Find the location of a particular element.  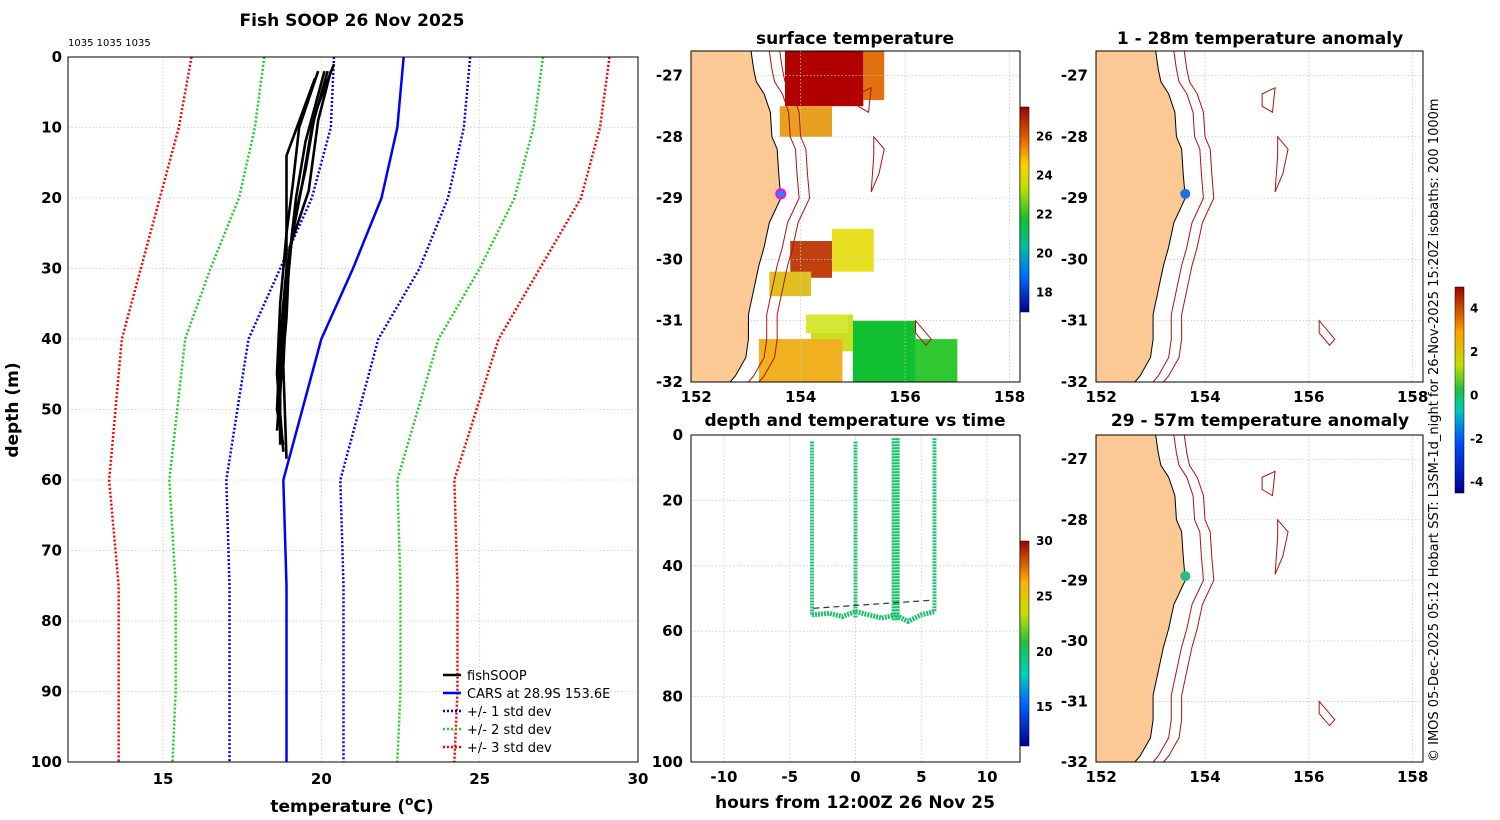

profile-title: Fish SOOP 26 Nov 2025 is located at coordinates (352, 21).